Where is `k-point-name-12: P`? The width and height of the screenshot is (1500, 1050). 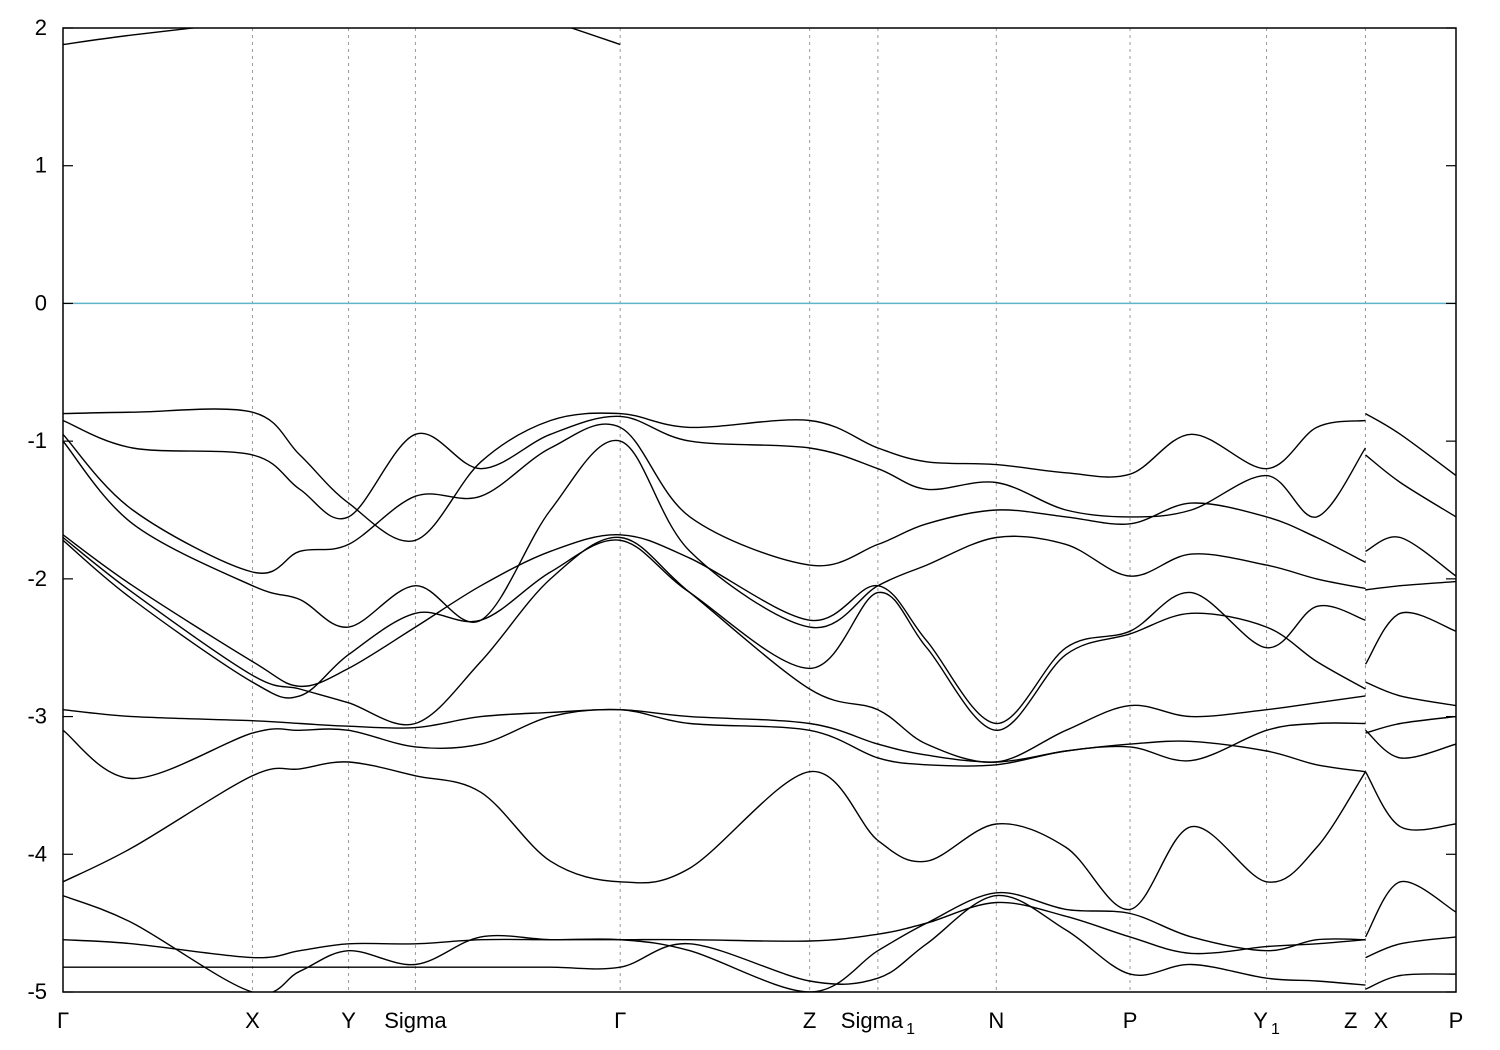 k-point-name-12: P is located at coordinates (1456, 1020).